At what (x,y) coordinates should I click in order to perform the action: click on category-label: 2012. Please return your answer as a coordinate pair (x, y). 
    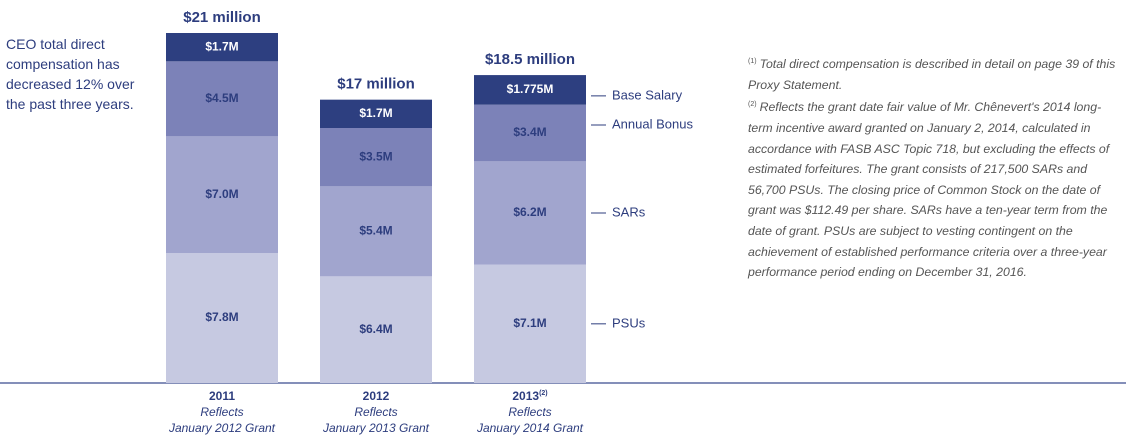
    Looking at the image, I should click on (376, 396).